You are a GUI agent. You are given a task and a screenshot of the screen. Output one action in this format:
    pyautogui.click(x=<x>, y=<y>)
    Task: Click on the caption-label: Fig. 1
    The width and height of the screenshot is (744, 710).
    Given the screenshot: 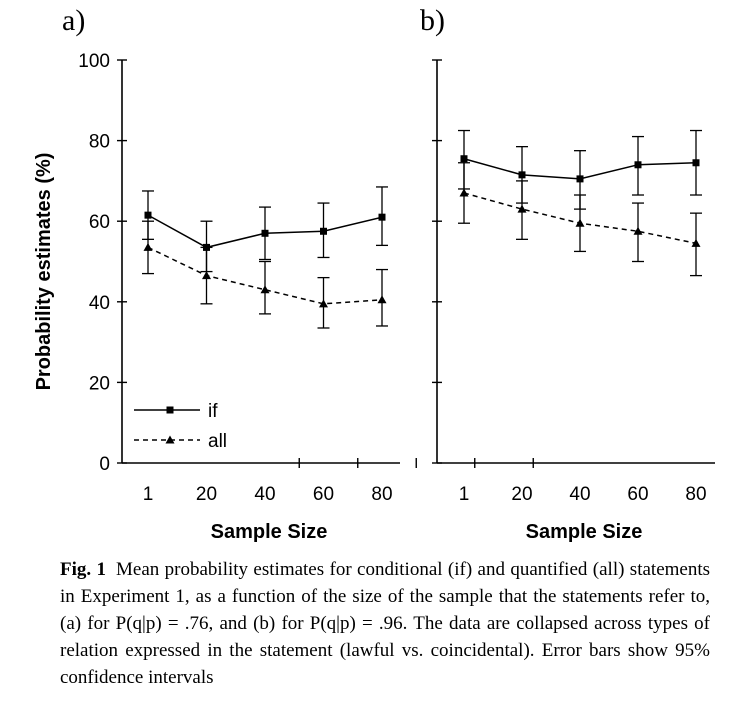 What is the action you would take?
    pyautogui.click(x=83, y=569)
    